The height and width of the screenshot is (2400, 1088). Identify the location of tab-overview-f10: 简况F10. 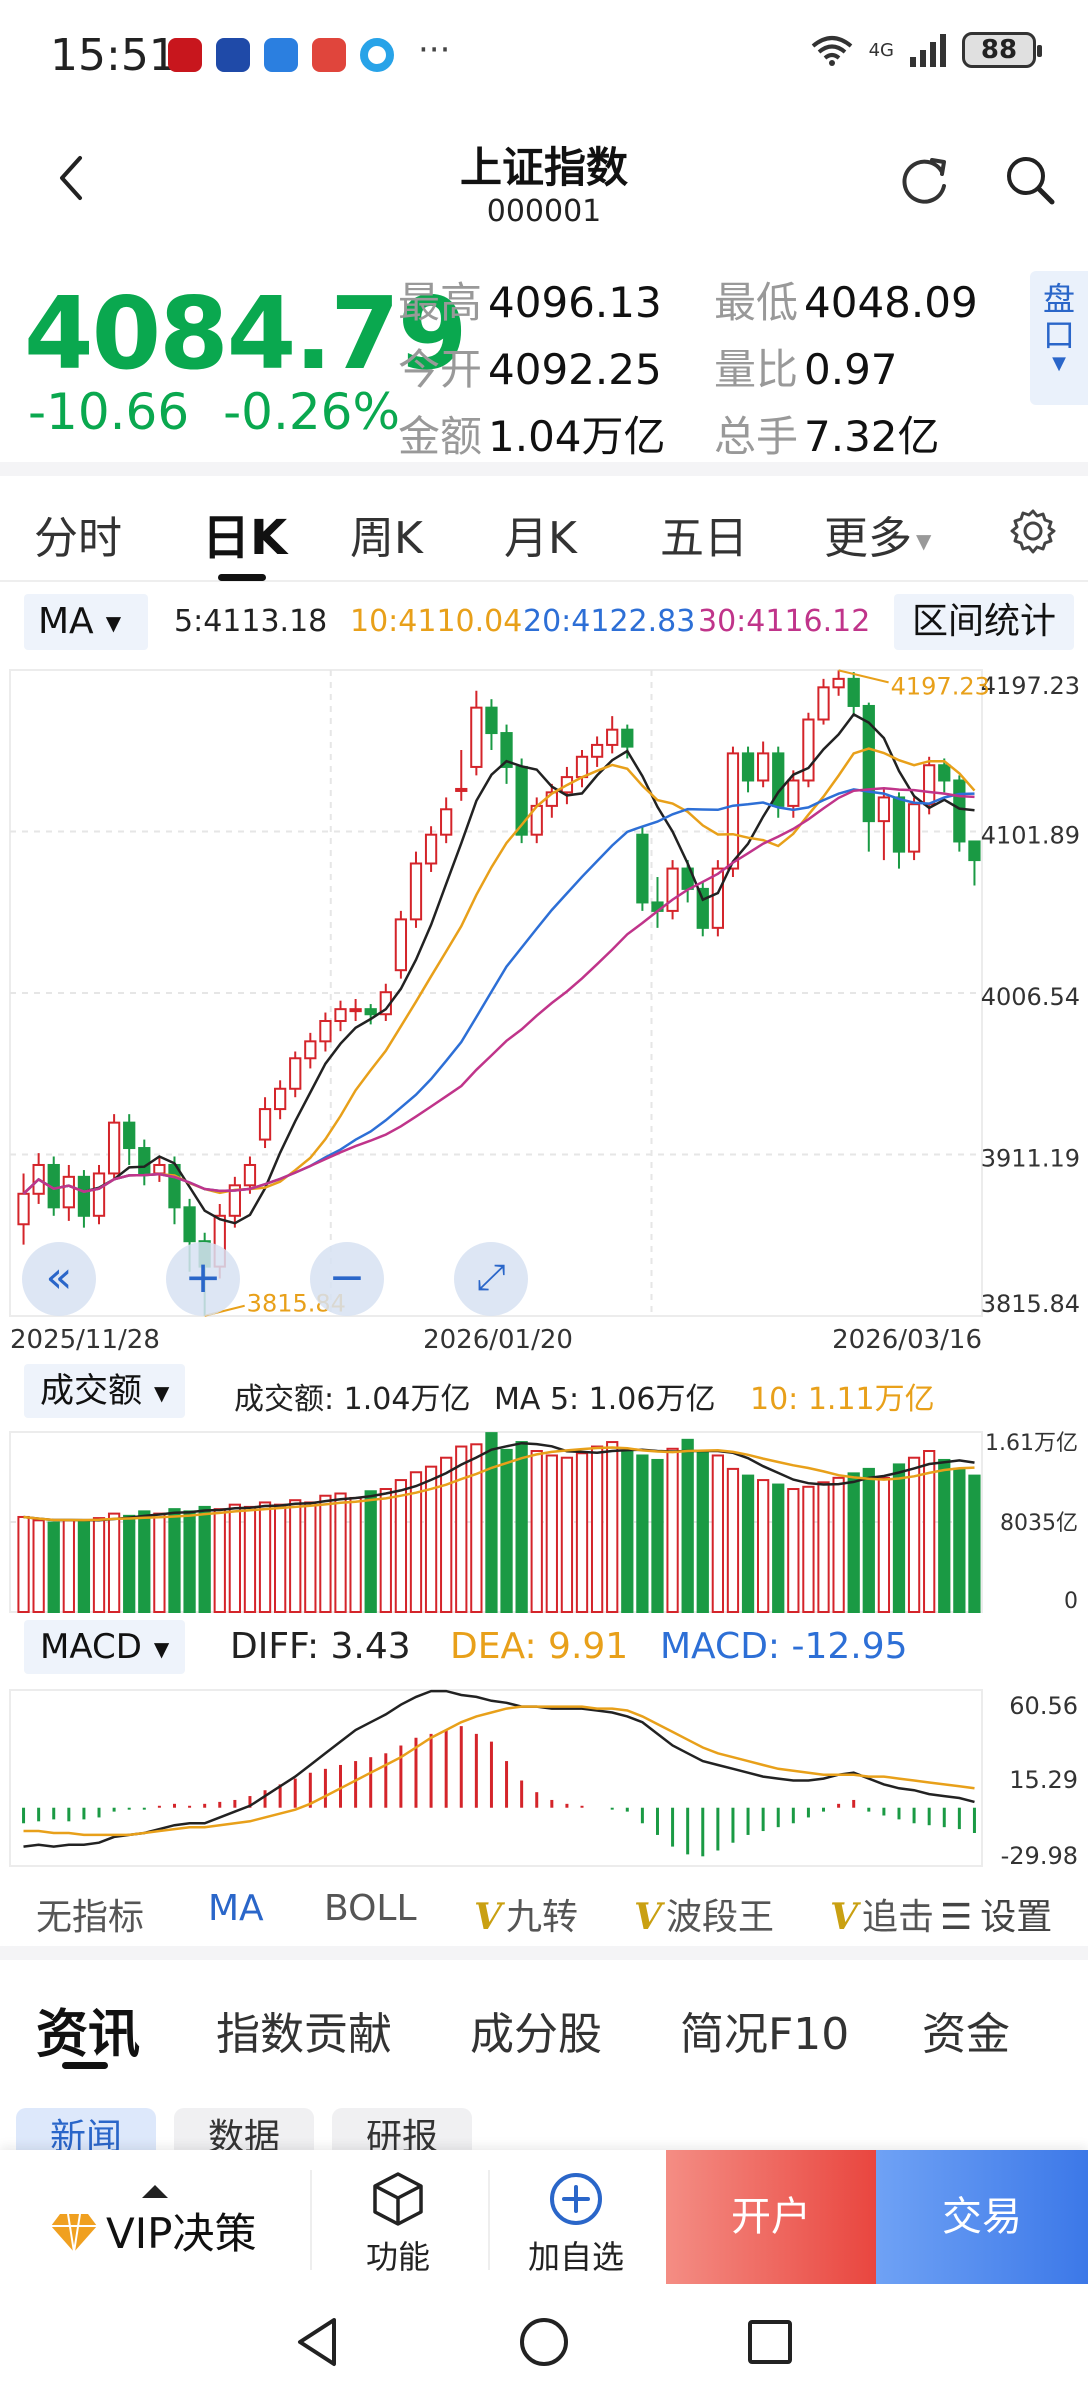
(765, 2034).